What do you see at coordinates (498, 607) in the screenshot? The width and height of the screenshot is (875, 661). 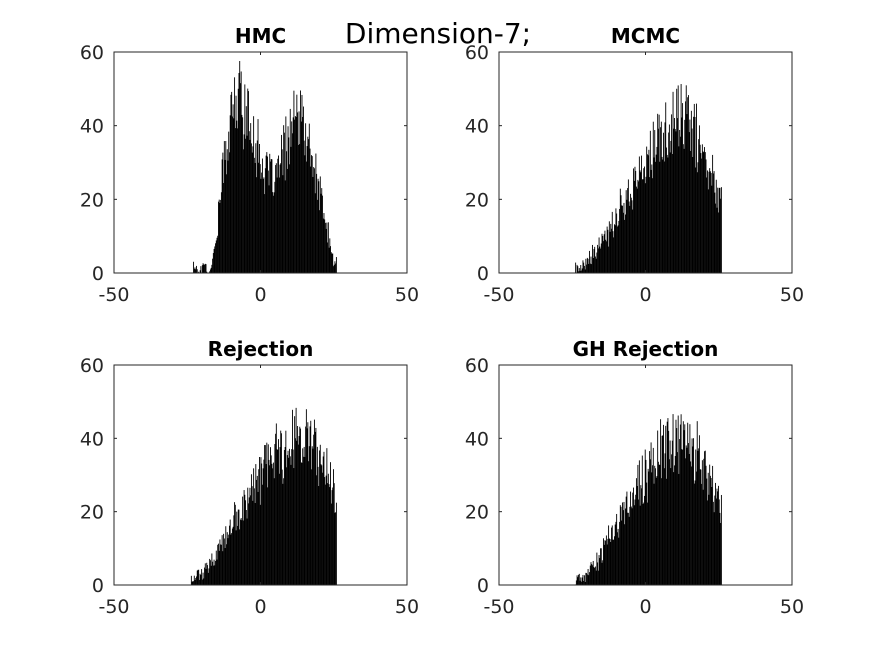 I see `x-tick-label: -50` at bounding box center [498, 607].